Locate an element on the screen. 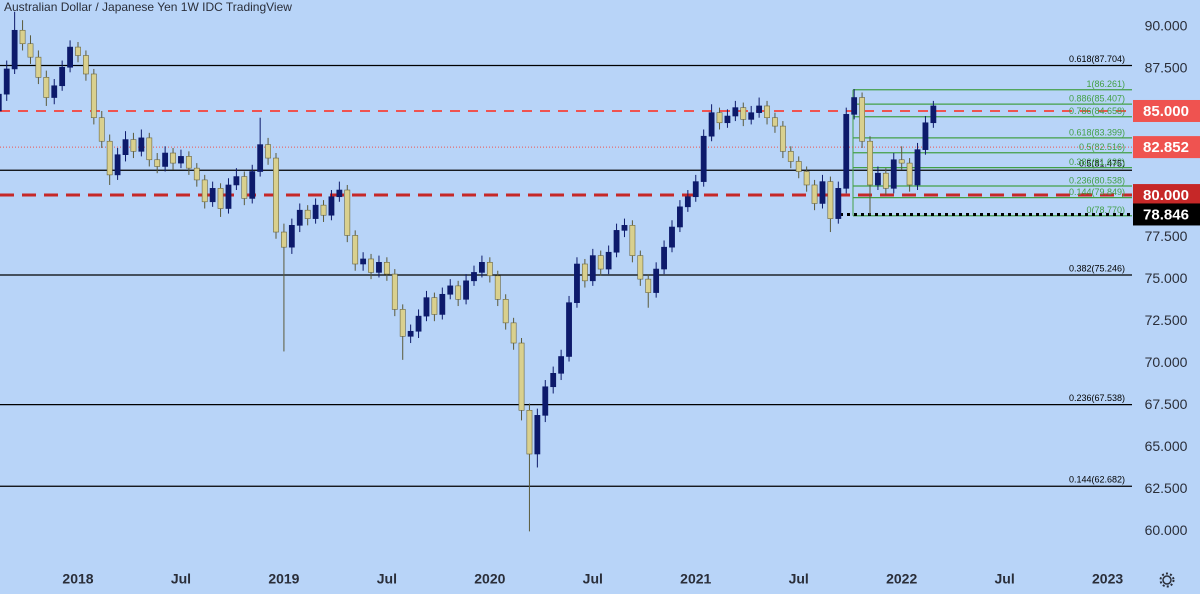  fib-level-label: 0.618(87.704) is located at coordinates (1097, 59).